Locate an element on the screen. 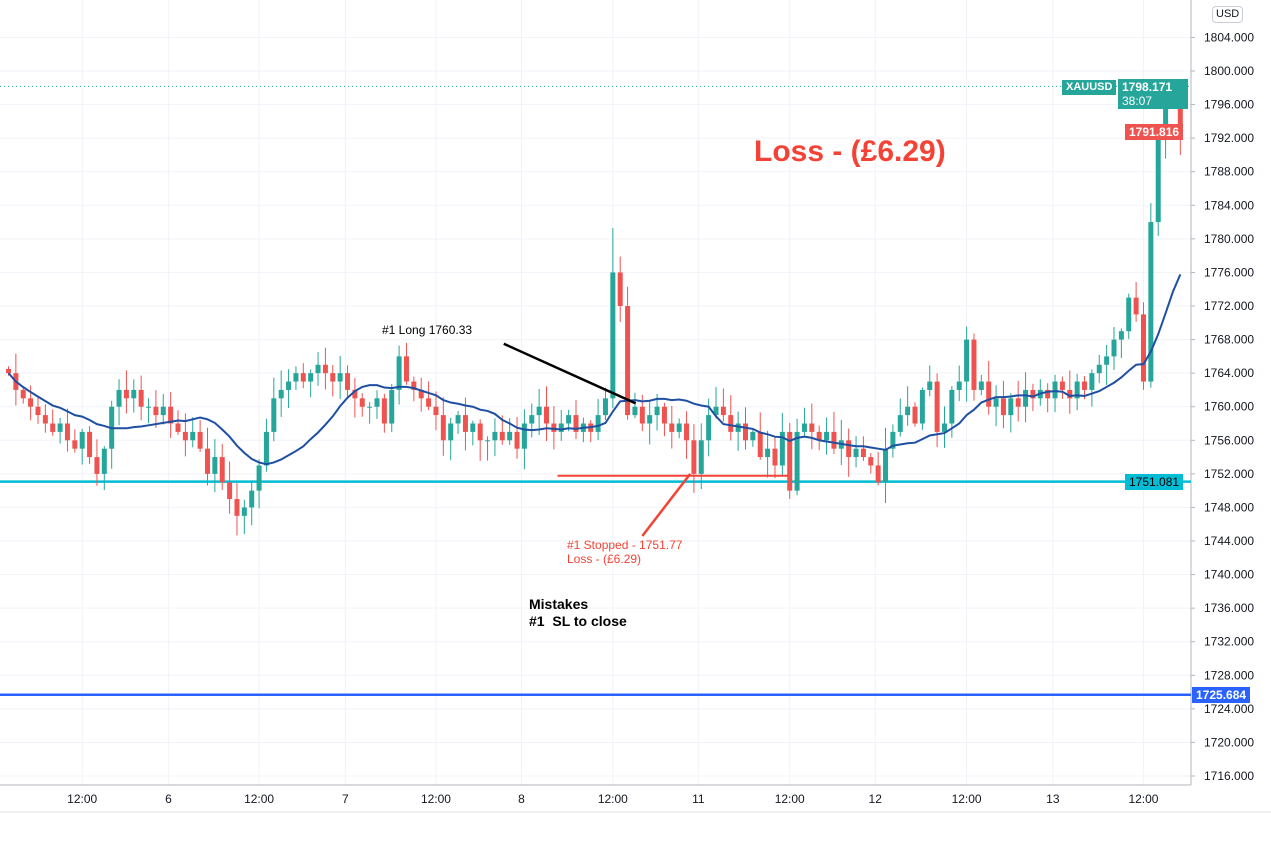  price-tick-label: 1784.000 is located at coordinates (1229, 205).